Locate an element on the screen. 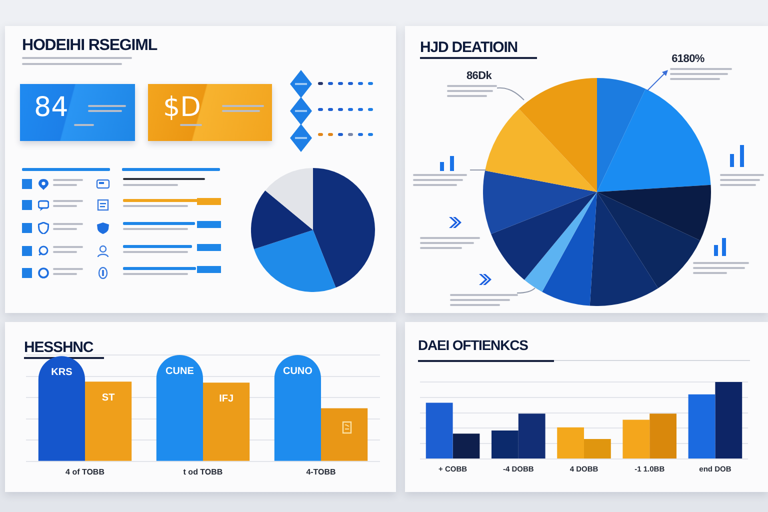 Image resolution: width=768 pixels, height=512 pixels. x-tick-label: t od TOBB is located at coordinates (203, 471).